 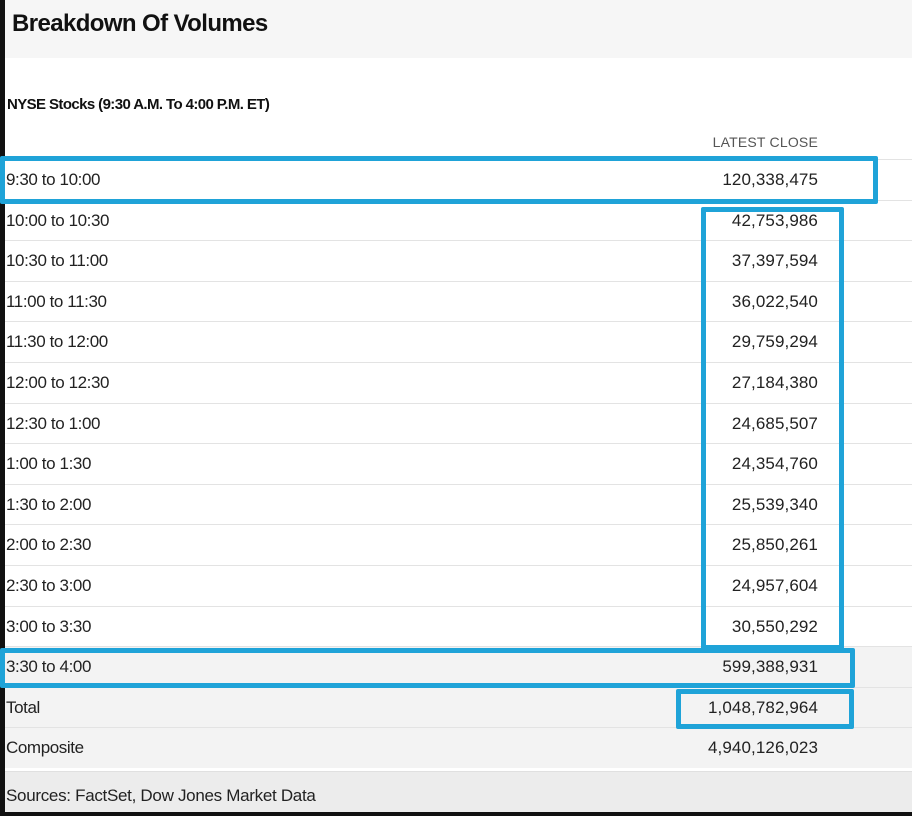 I want to click on table-row: 11:00 to 11:30 36,022,540, so click(x=458, y=301).